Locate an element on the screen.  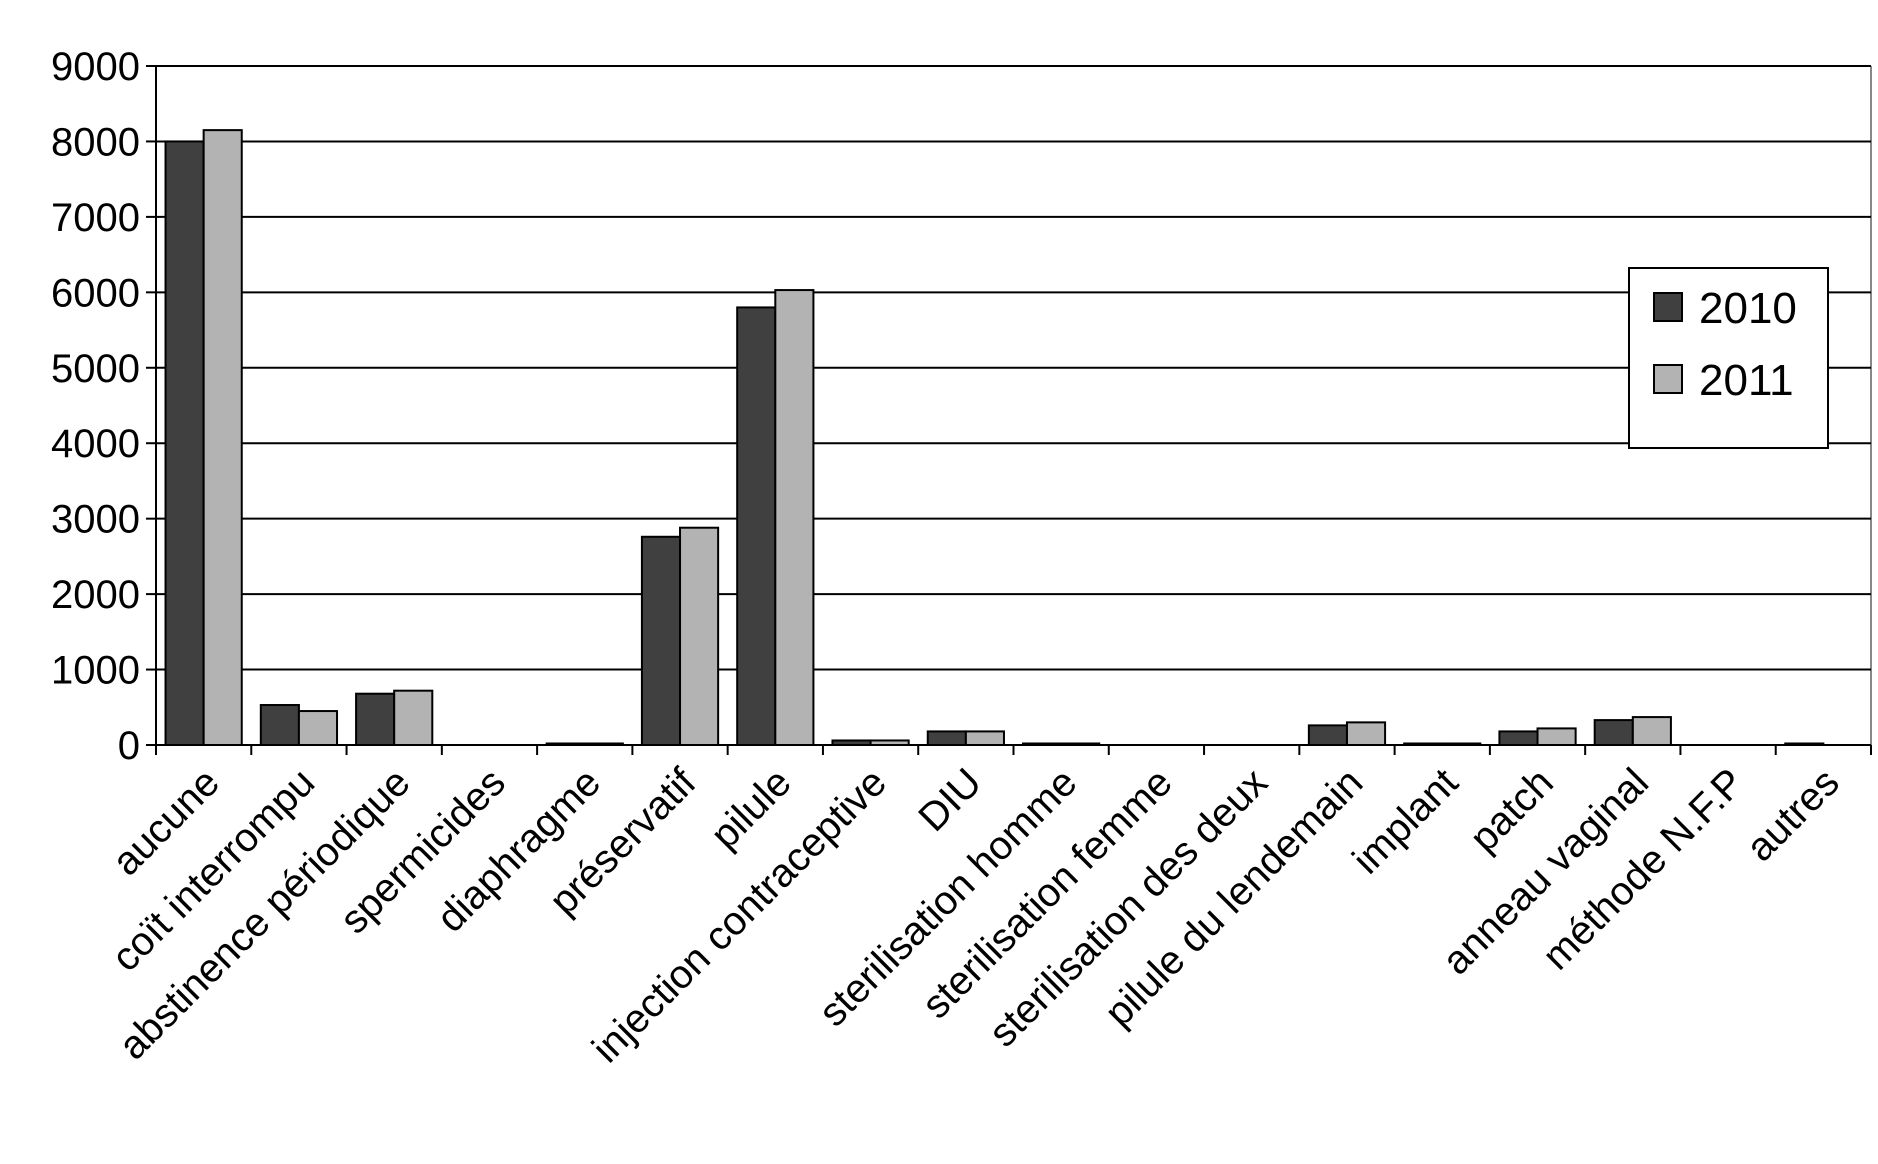
legend: 2010 2011 is located at coordinates (1728, 358).